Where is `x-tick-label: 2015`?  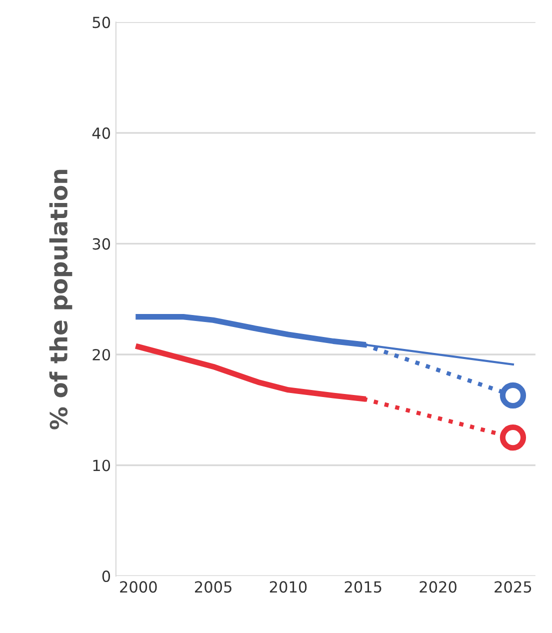 x-tick-label: 2015 is located at coordinates (363, 587).